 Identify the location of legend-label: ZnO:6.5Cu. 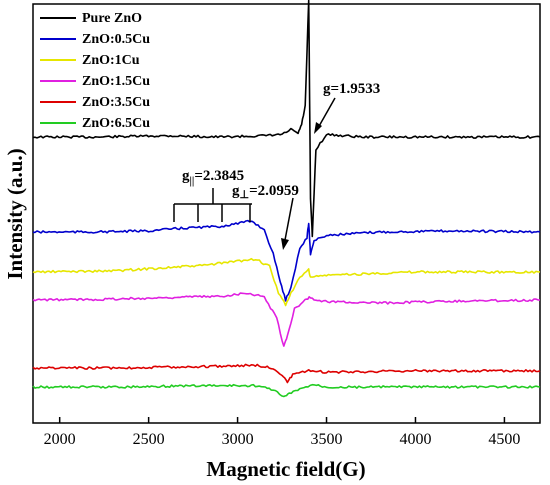
(116, 123).